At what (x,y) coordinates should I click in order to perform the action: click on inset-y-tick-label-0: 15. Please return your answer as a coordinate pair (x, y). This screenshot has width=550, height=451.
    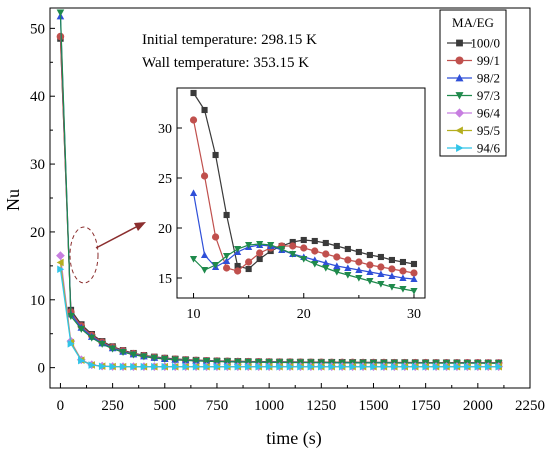
    Looking at the image, I should click on (165, 279).